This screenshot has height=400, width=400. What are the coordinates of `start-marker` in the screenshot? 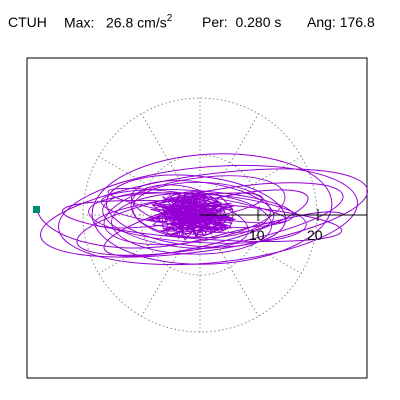 It's located at (36, 209).